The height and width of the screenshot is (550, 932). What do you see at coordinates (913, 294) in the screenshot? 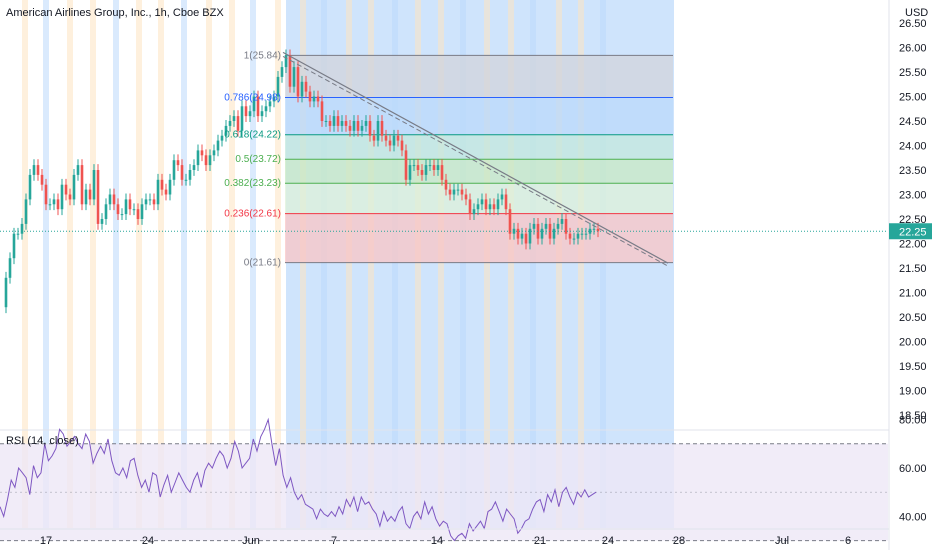
I see `price-tick-label: 21.00` at bounding box center [913, 294].